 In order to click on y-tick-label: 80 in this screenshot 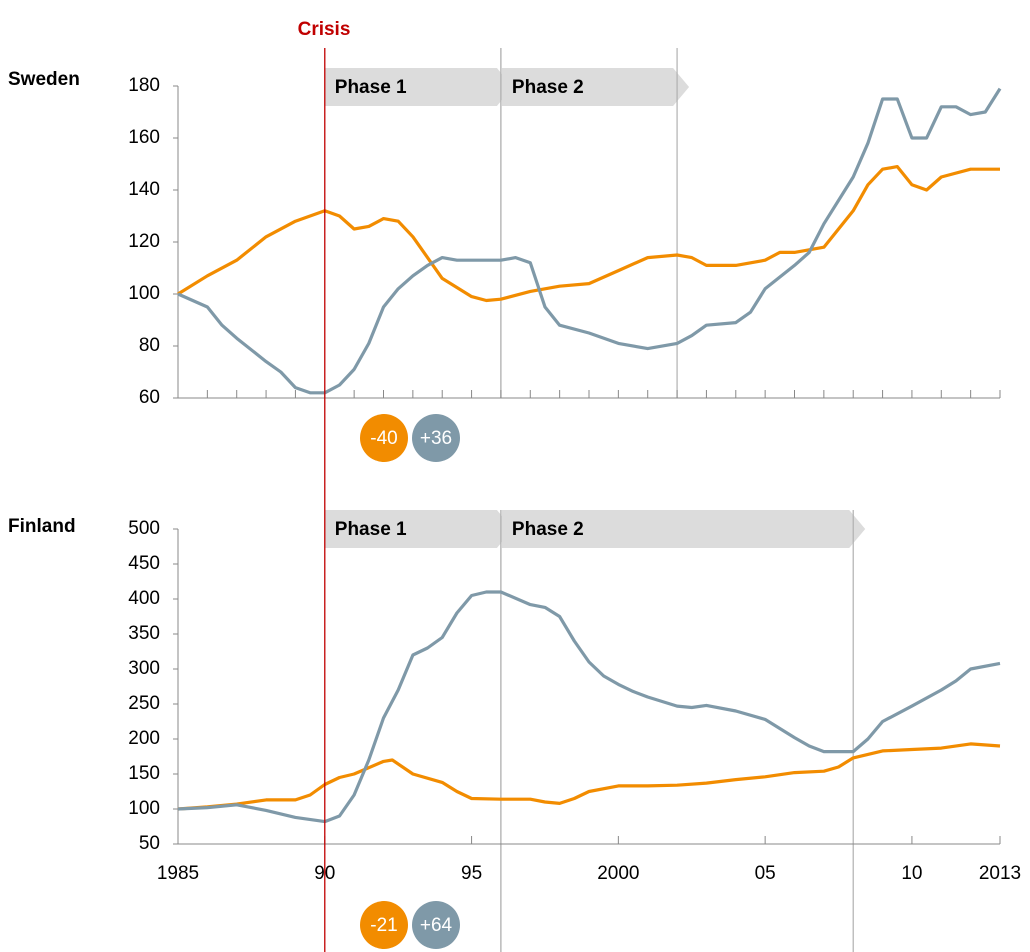, I will do `click(149, 345)`.